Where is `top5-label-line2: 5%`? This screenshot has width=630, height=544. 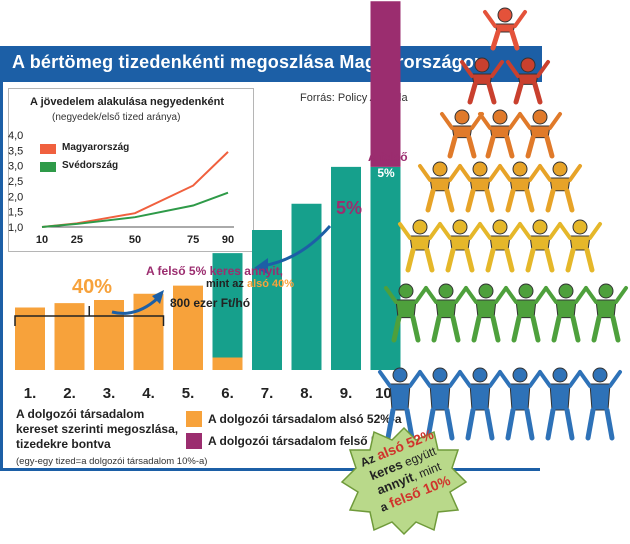
top5-label-line2: 5% is located at coordinates (386, 173).